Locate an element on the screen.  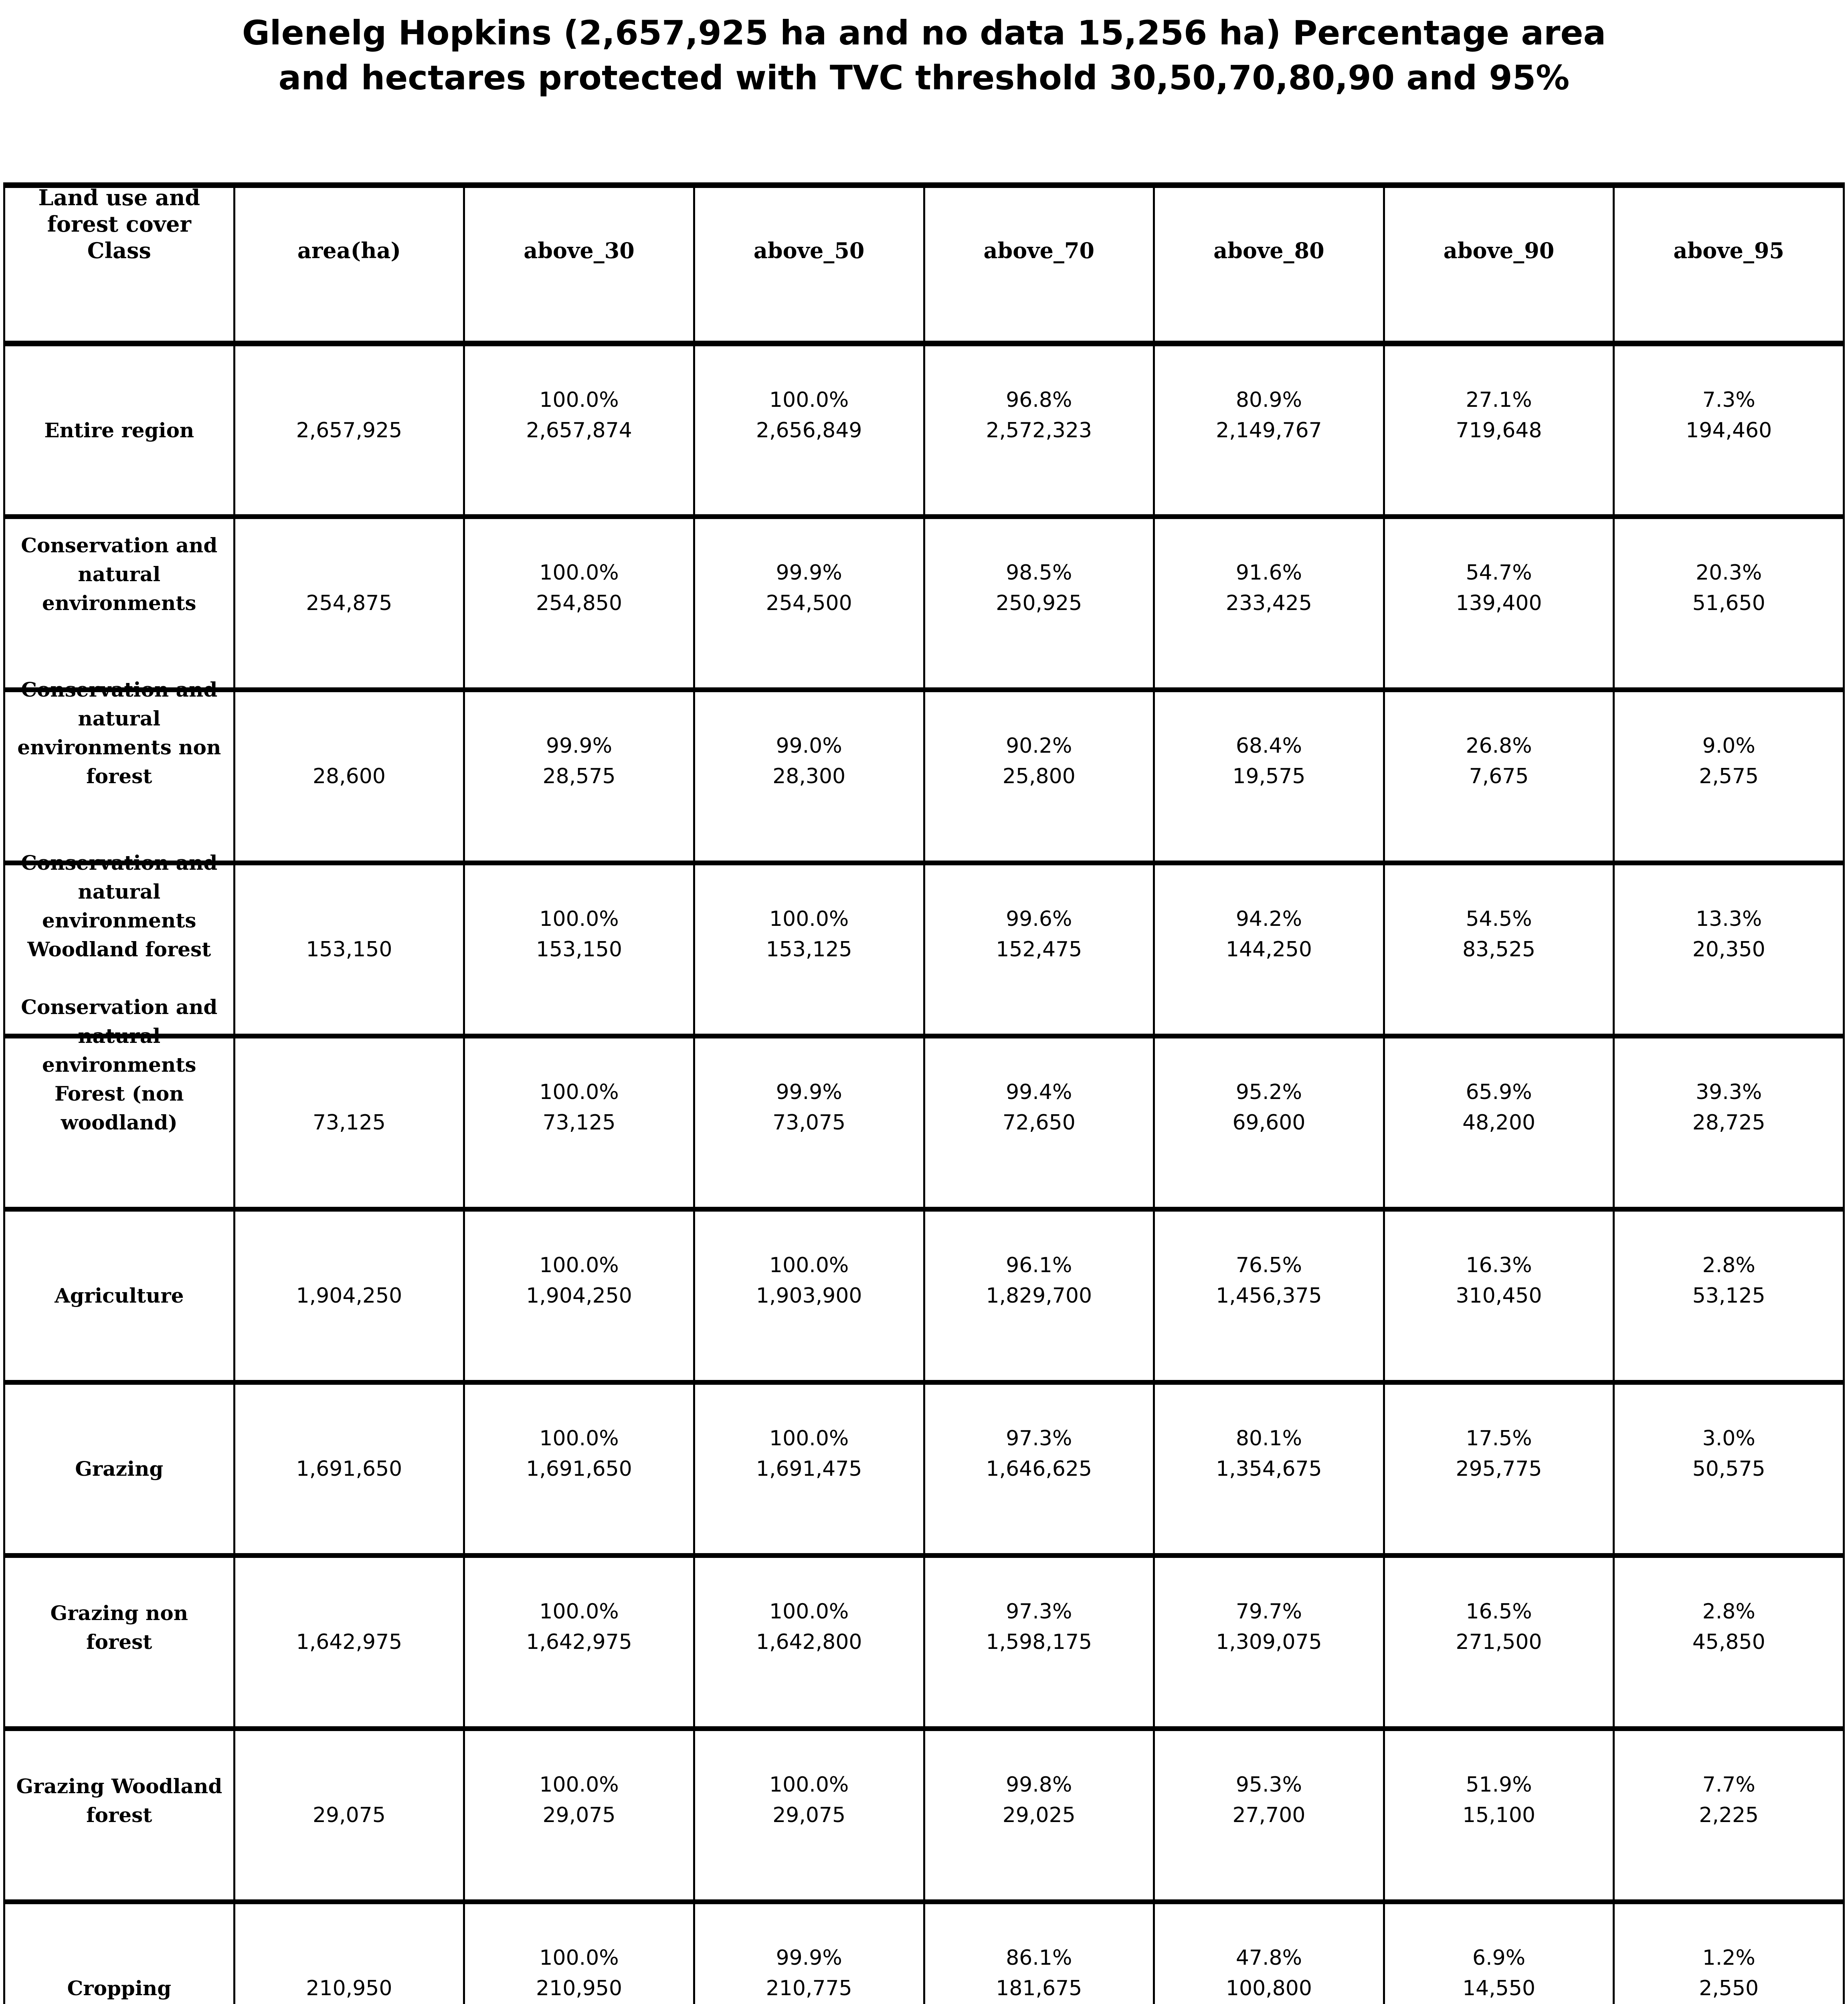
col-header-above-70: above_70 is located at coordinates (1039, 264).